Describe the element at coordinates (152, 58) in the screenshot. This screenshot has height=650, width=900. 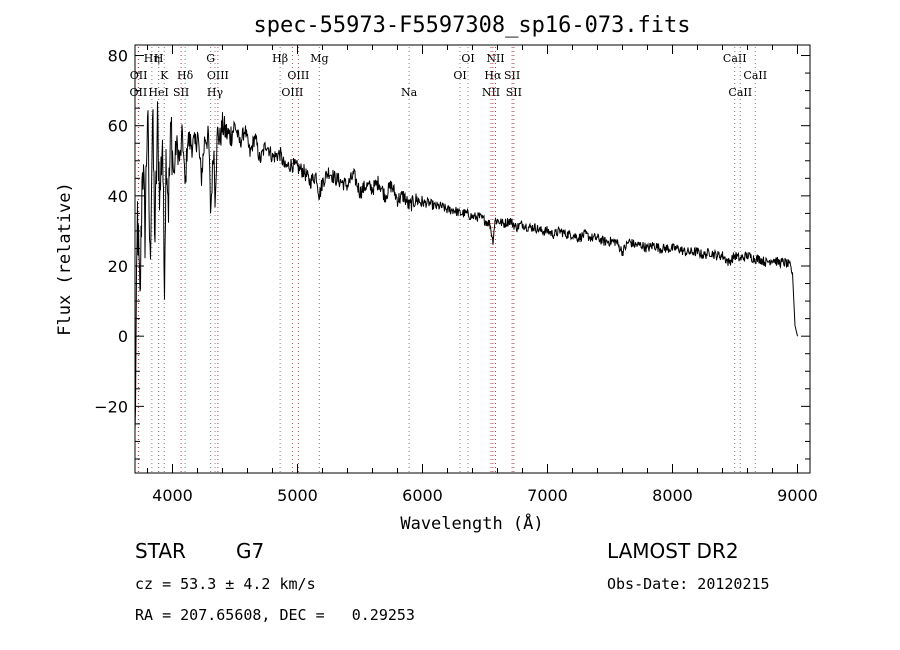
I see `line-marker-label: Hη` at that location.